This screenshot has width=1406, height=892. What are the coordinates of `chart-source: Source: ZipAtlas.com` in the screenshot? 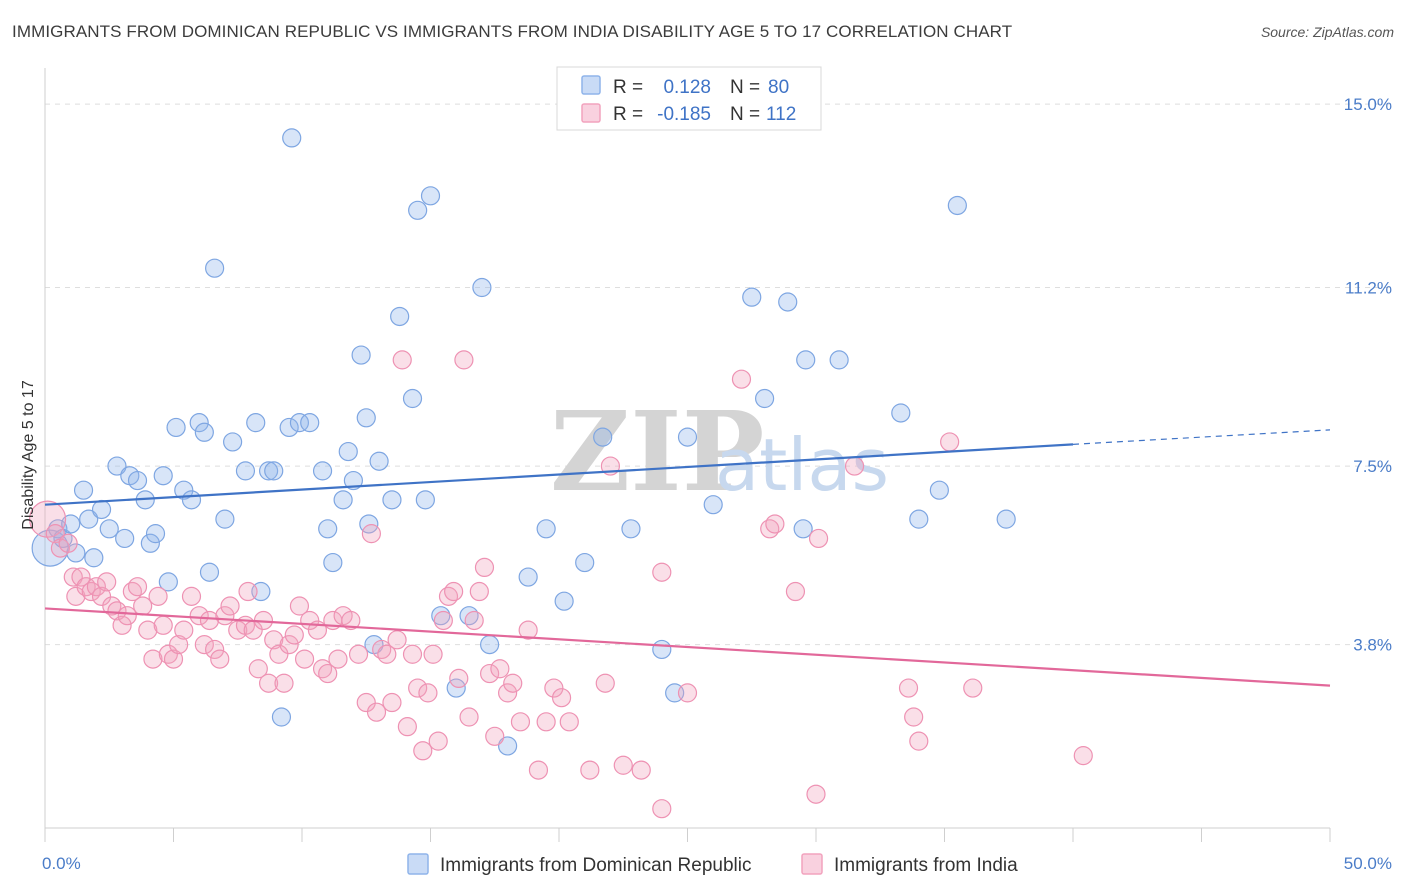 It's located at (1327, 32).